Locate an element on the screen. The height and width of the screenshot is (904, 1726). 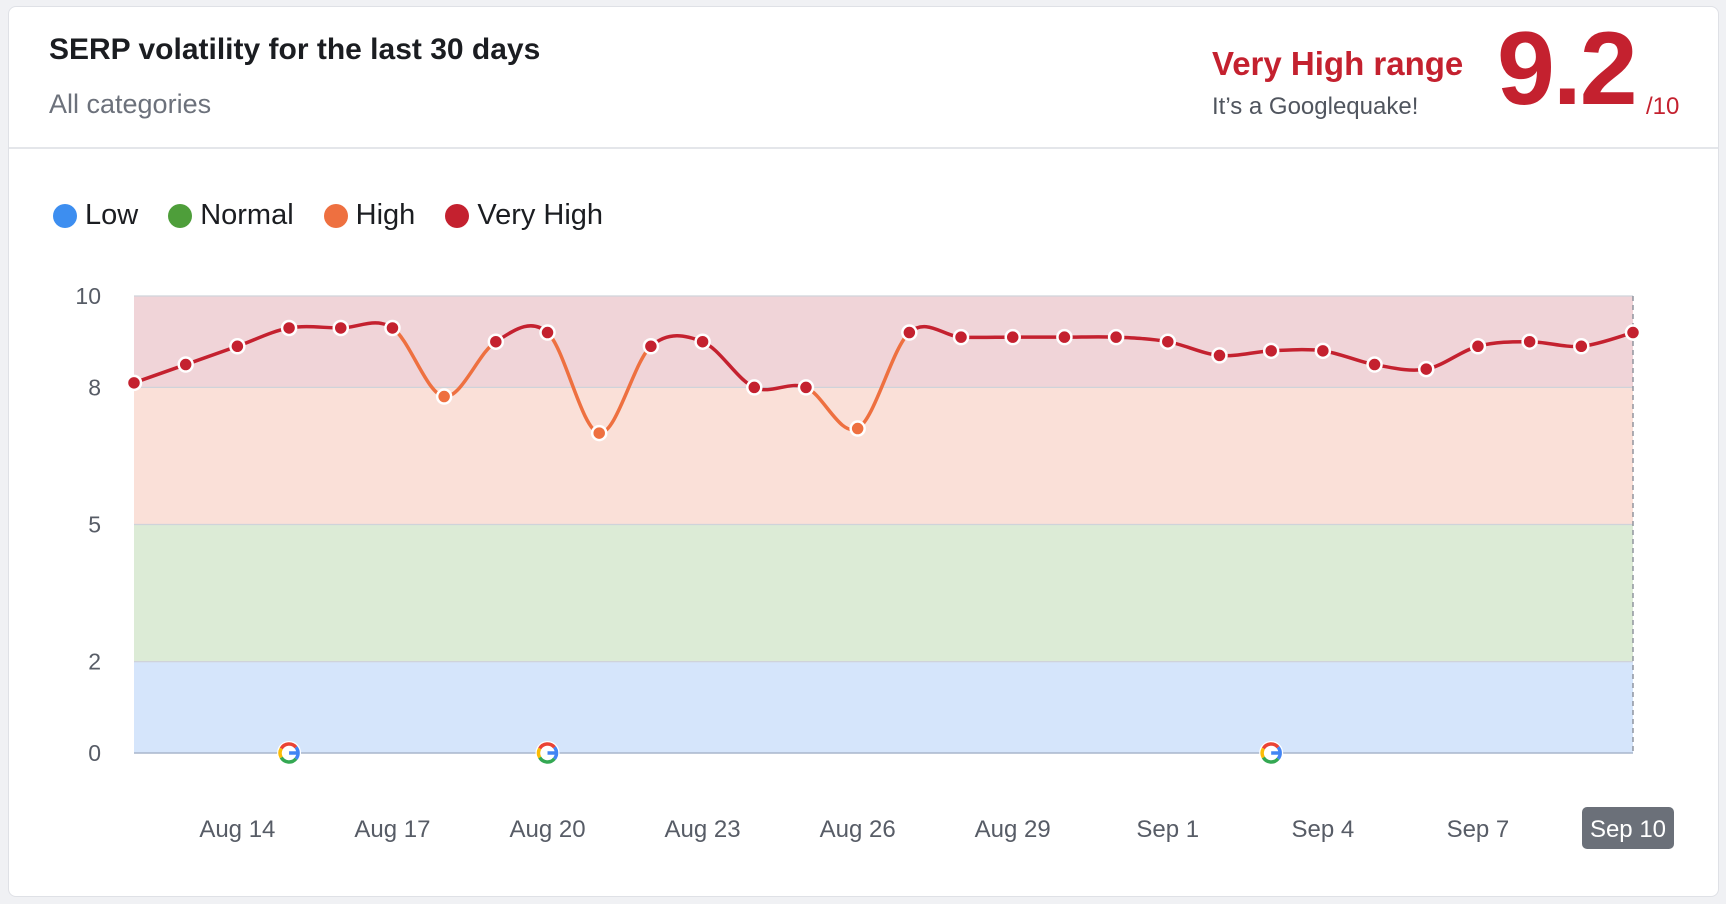
legend-item-low: Low is located at coordinates (95, 215).